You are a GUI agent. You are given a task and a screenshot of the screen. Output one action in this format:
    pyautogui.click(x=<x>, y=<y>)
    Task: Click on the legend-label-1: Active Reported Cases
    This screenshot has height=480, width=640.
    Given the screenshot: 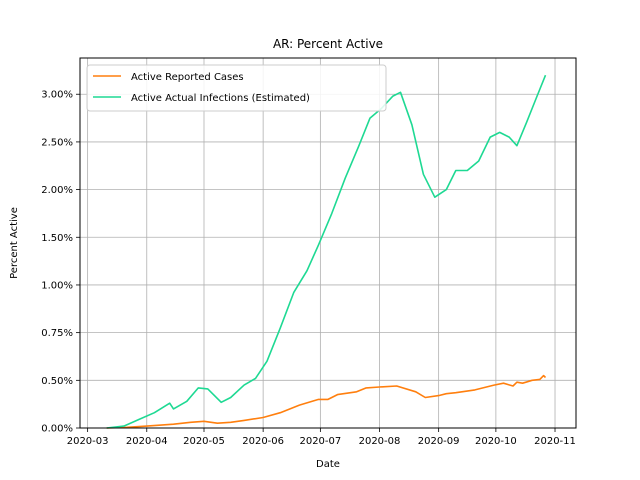 What is the action you would take?
    pyautogui.click(x=187, y=77)
    